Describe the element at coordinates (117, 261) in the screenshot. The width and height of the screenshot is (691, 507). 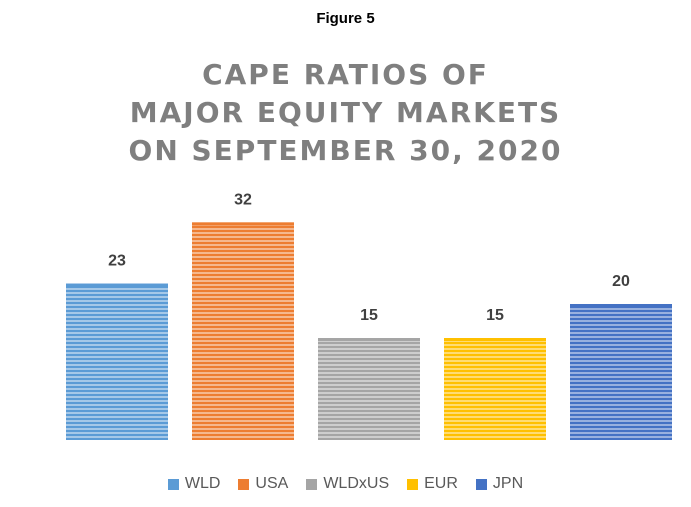
I see `data-label-wld: 23` at that location.